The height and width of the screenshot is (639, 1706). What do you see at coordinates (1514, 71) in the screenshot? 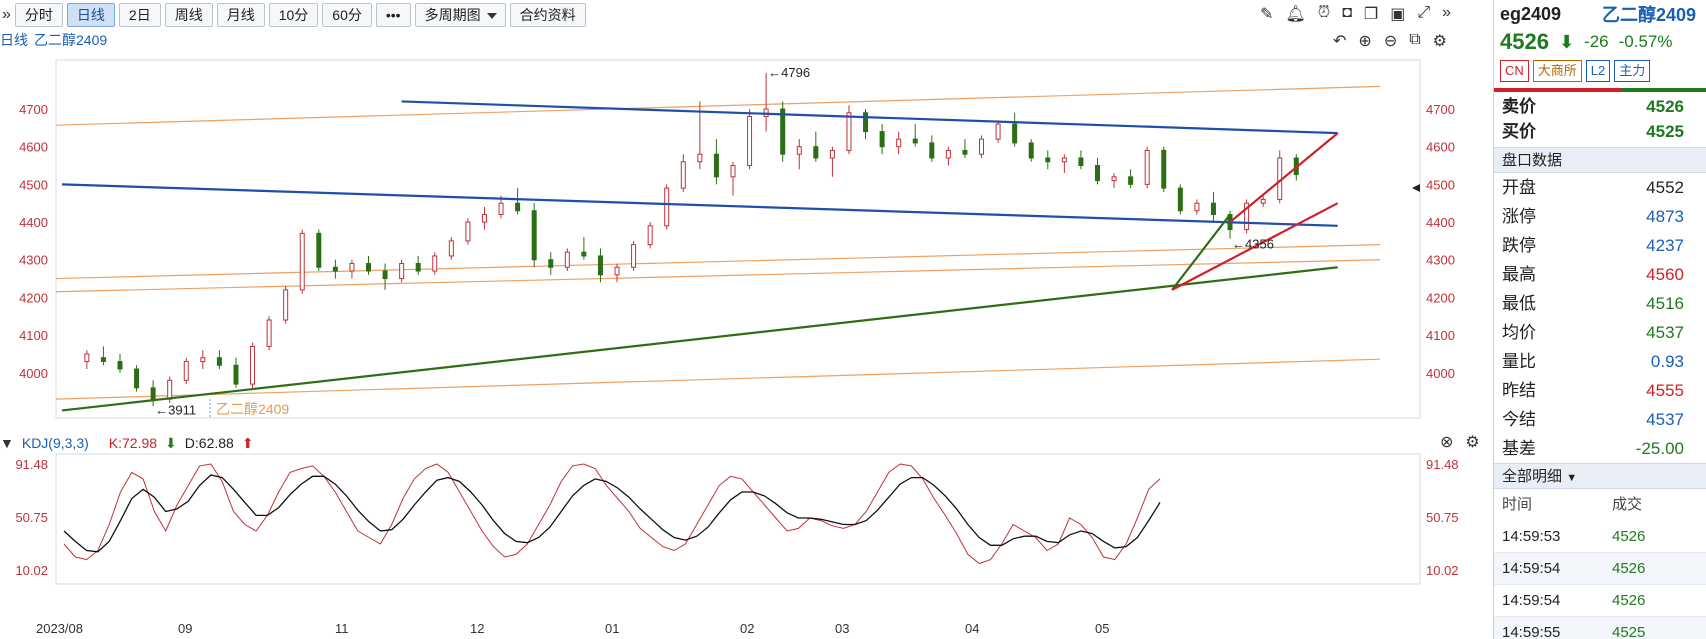
I see `badge-0: CN` at bounding box center [1514, 71].